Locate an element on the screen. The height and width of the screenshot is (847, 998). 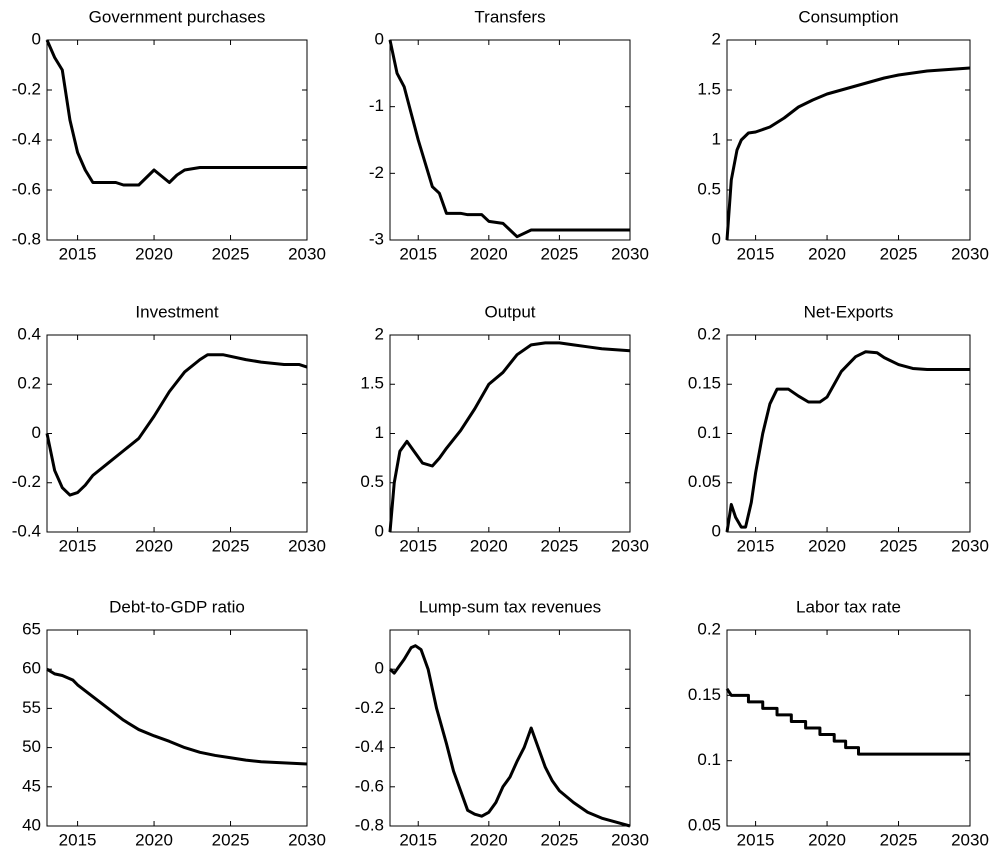
chart-title: Lump-sum tax revenues is located at coordinates (510, 606).